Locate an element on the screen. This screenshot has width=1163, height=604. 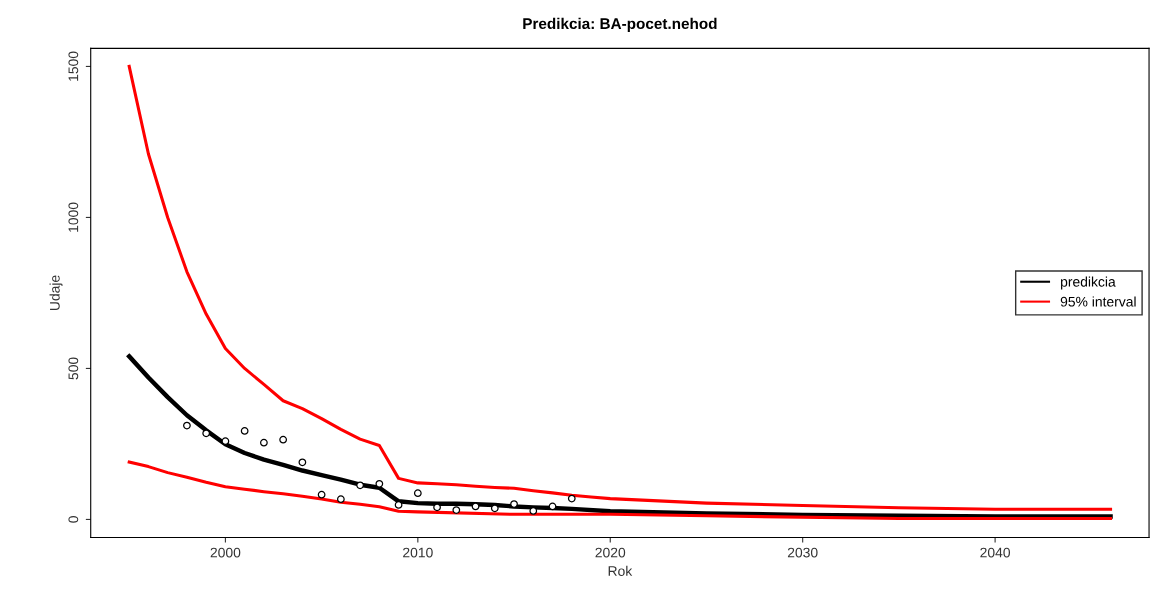
x-tick-label: 2020 is located at coordinates (610, 552).